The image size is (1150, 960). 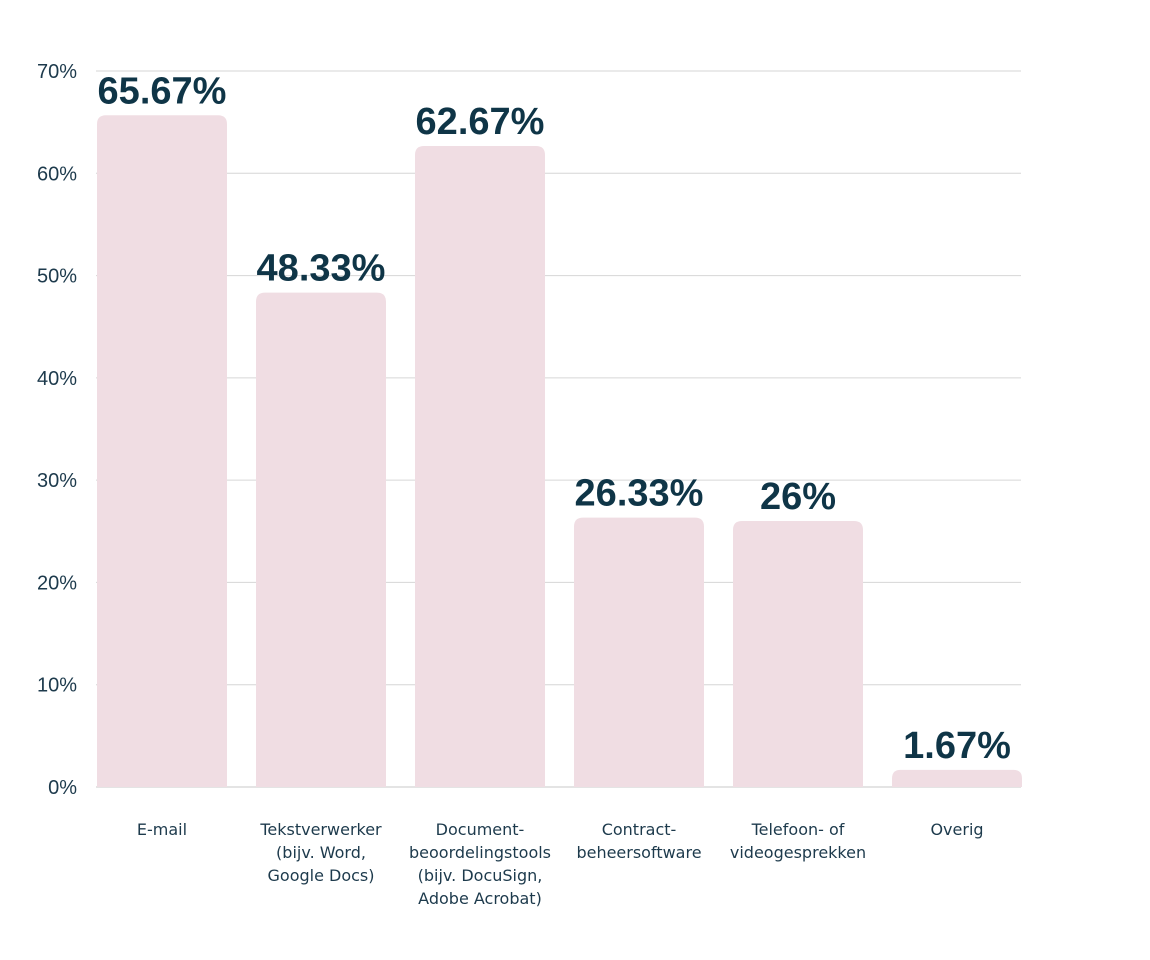 I want to click on y-tick-label: 10%, so click(x=57, y=686).